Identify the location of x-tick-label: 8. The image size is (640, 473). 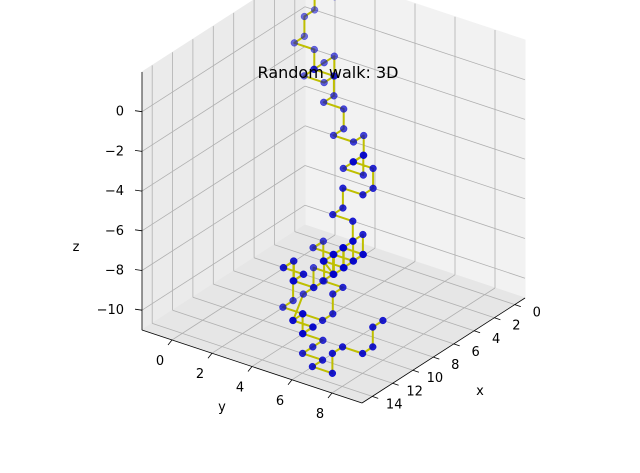
(455, 365).